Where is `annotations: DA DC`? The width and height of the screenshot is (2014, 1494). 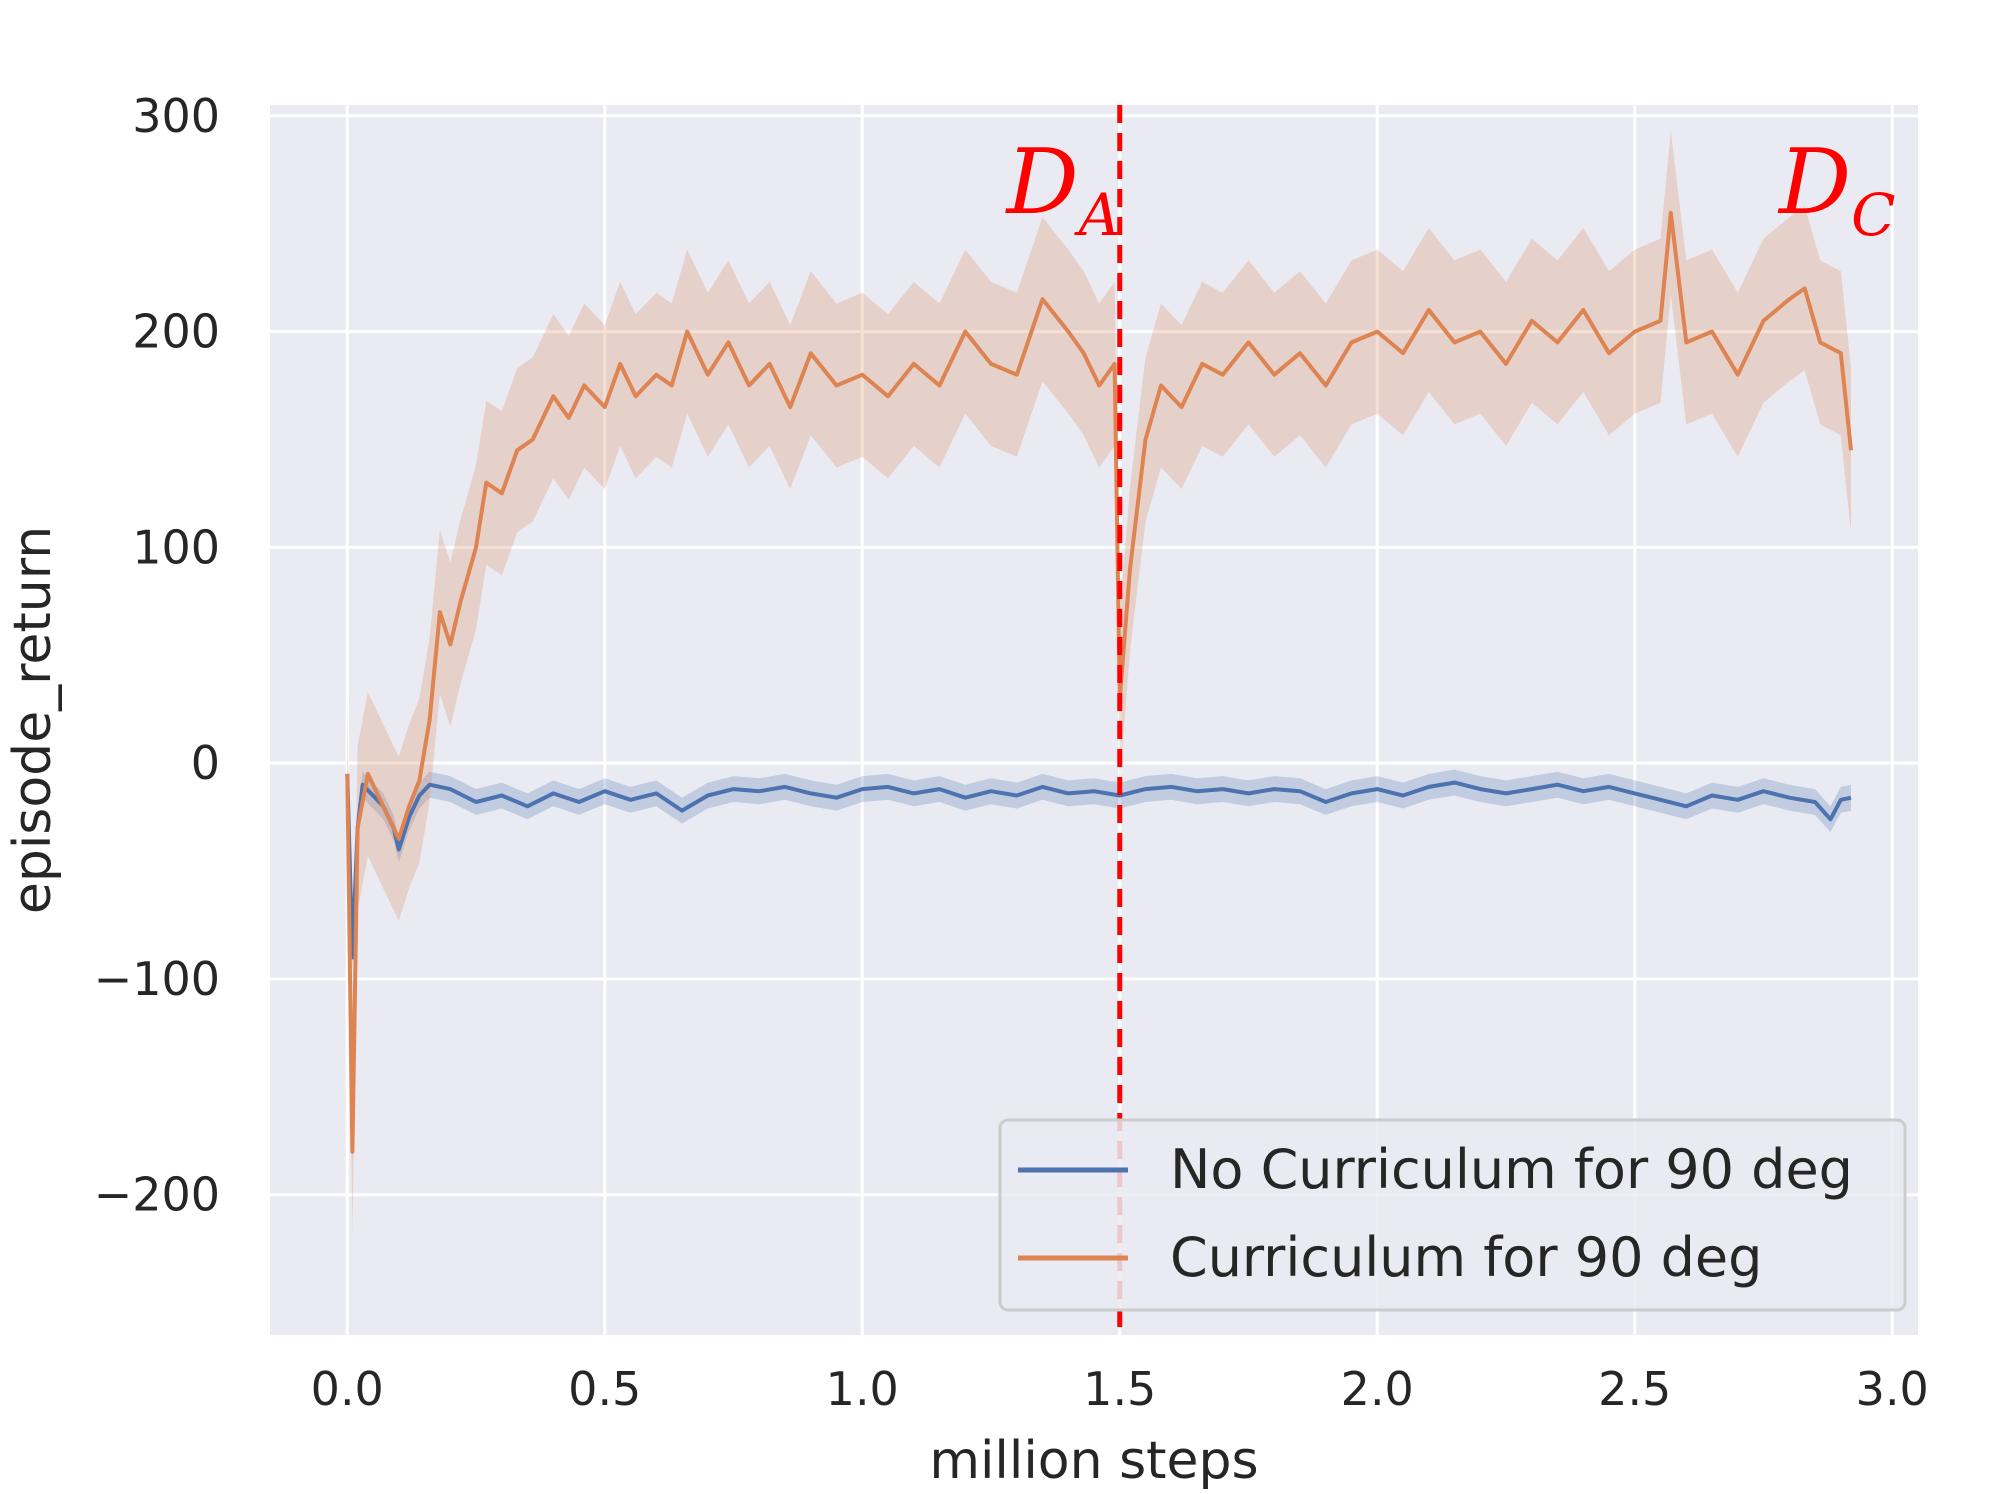
annotations: DA DC is located at coordinates (1449, 189).